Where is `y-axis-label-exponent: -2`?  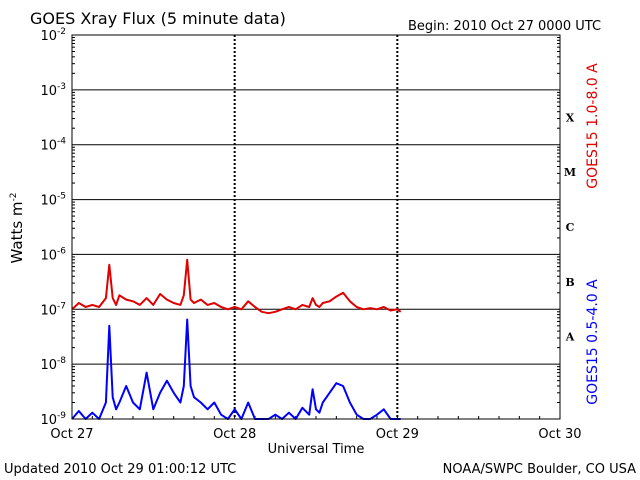 y-axis-label-exponent: -2 is located at coordinates (14, 196).